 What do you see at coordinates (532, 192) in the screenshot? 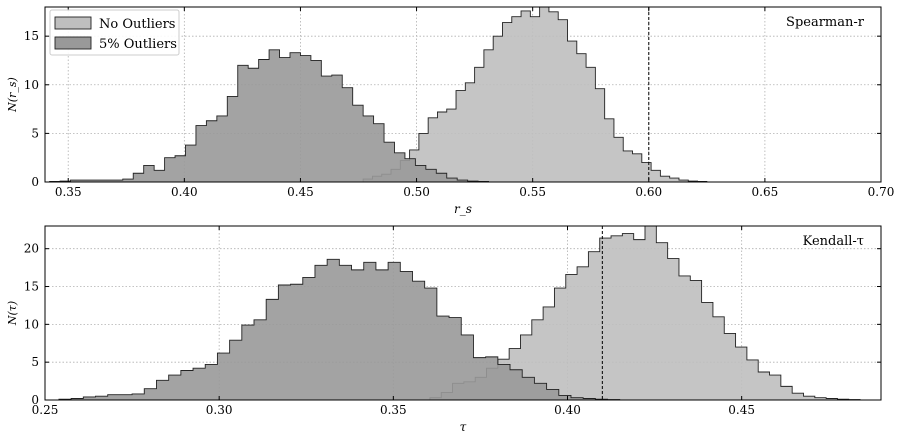
I see `x-tick-label: 0.55` at bounding box center [532, 192].